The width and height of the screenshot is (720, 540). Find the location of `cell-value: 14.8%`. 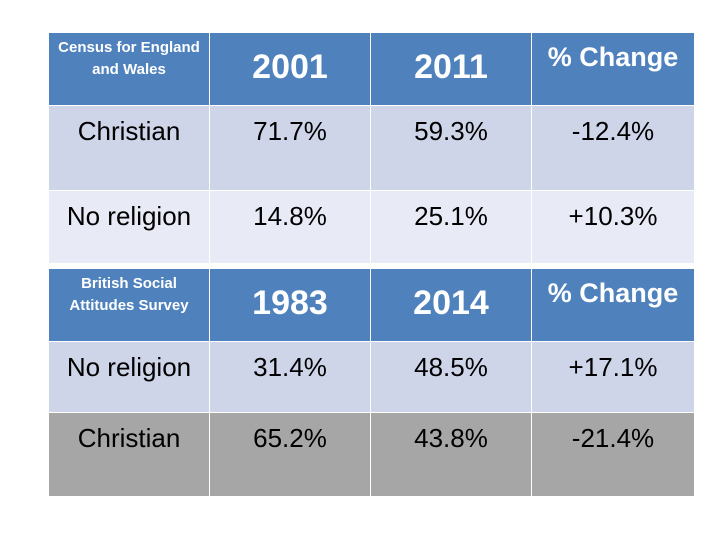

cell-value: 14.8% is located at coordinates (290, 227).